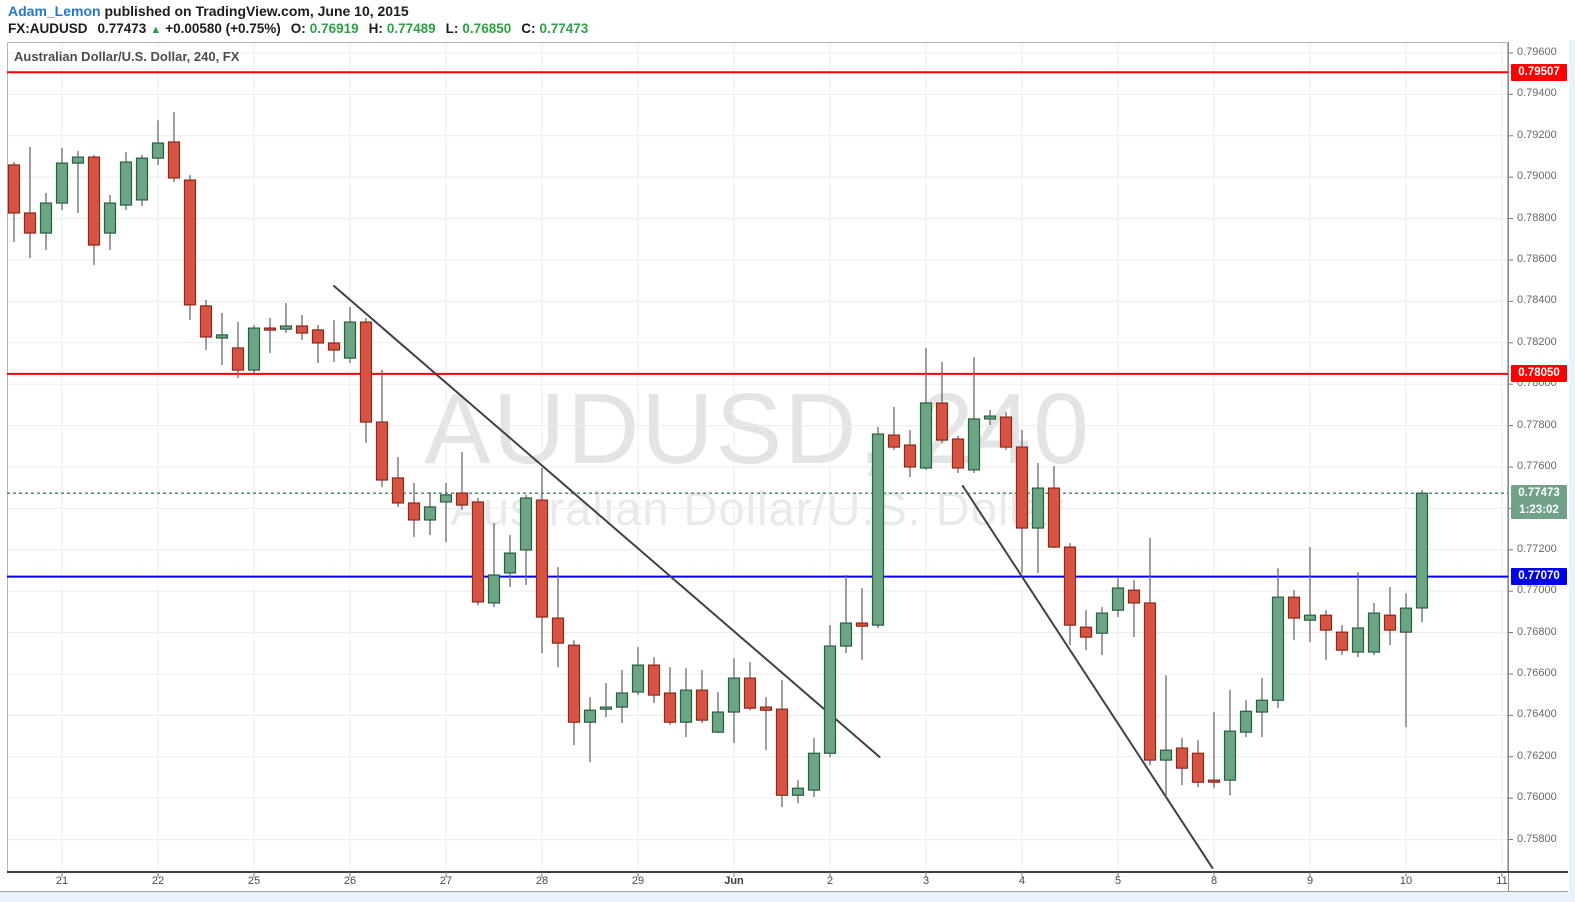 The width and height of the screenshot is (1575, 902). What do you see at coordinates (926, 881) in the screenshot?
I see `time-axis-label: 3` at bounding box center [926, 881].